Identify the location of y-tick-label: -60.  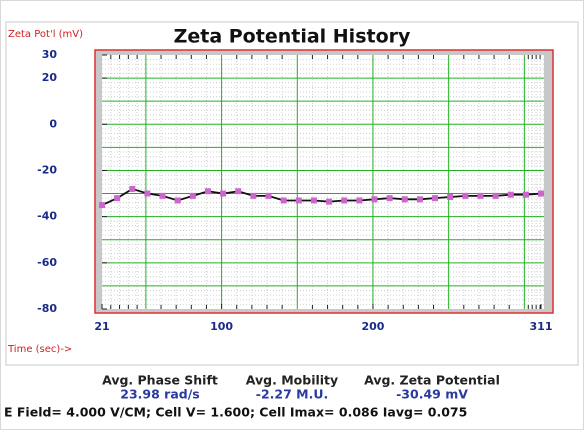
(47, 262).